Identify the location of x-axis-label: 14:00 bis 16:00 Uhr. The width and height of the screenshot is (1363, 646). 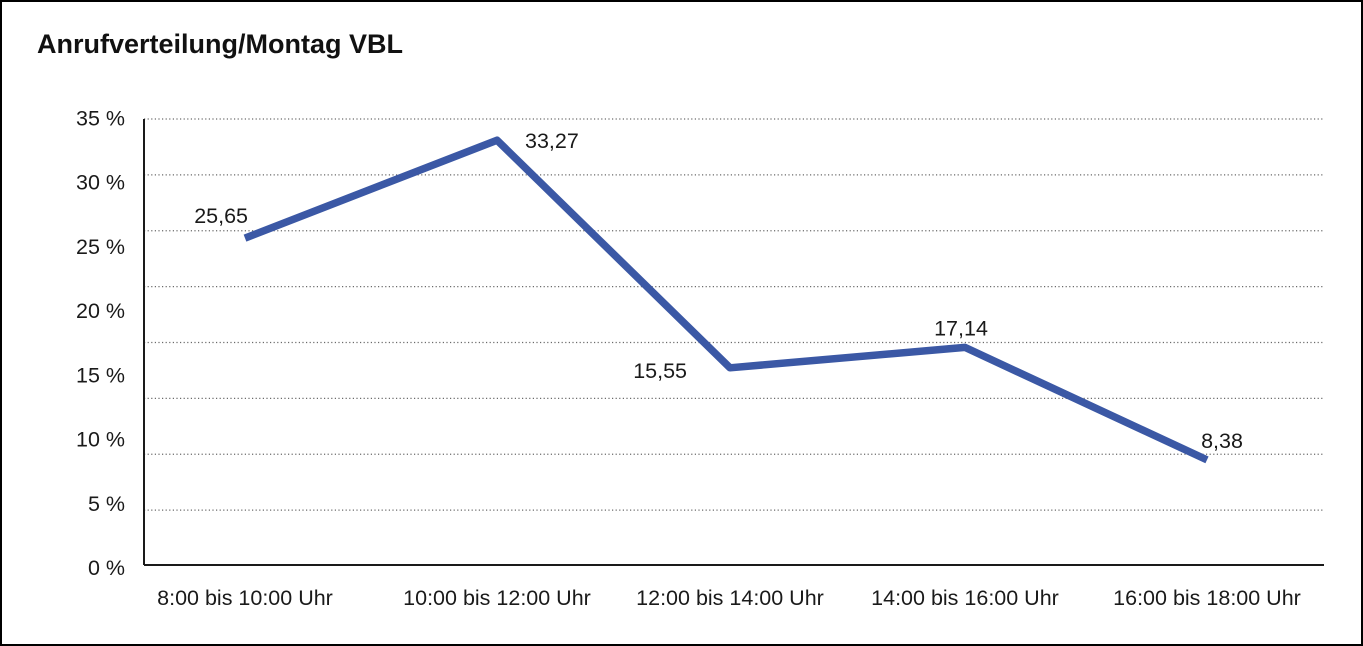
(965, 598).